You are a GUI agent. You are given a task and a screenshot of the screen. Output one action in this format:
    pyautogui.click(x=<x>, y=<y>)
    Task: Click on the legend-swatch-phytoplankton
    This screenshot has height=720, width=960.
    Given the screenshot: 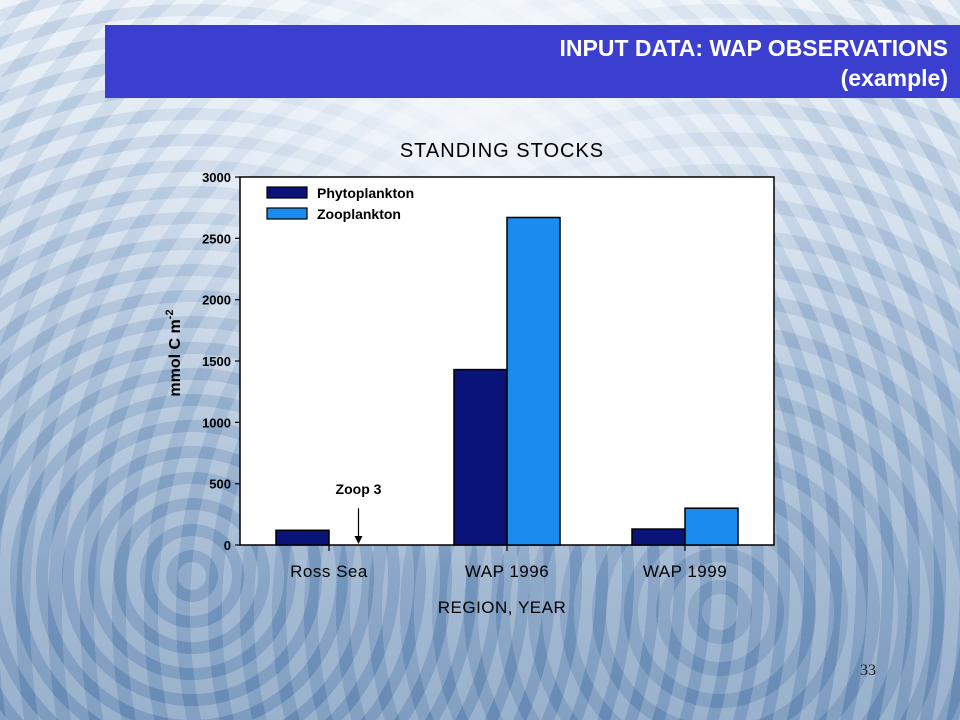 What is the action you would take?
    pyautogui.click(x=287, y=192)
    